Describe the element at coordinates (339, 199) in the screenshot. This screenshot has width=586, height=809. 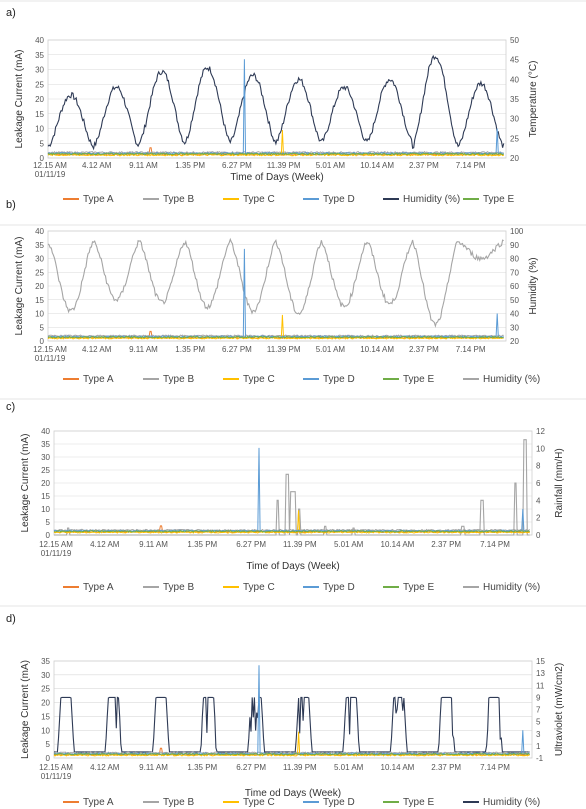
I see `legend-label: Type D` at that location.